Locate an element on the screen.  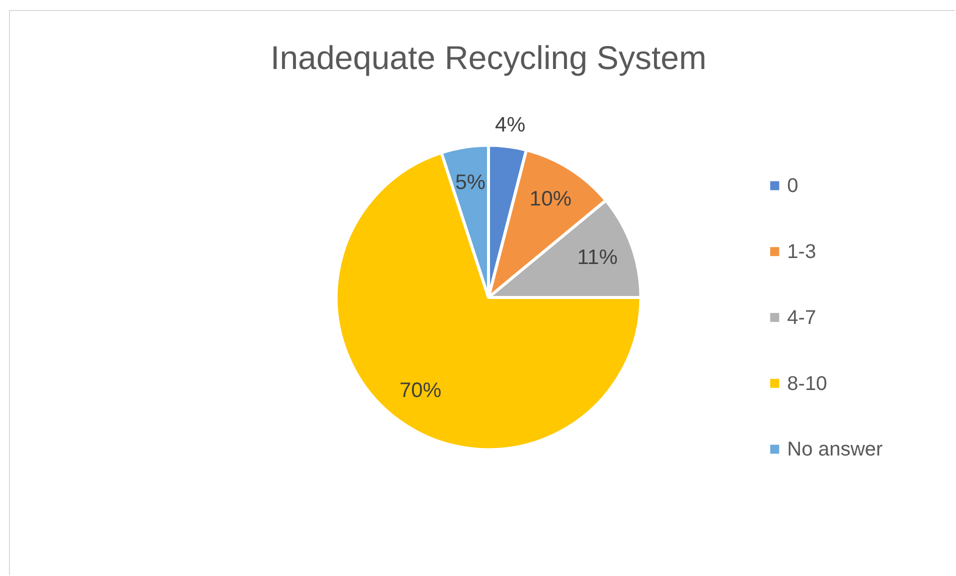
data-label: 10% is located at coordinates (551, 199).